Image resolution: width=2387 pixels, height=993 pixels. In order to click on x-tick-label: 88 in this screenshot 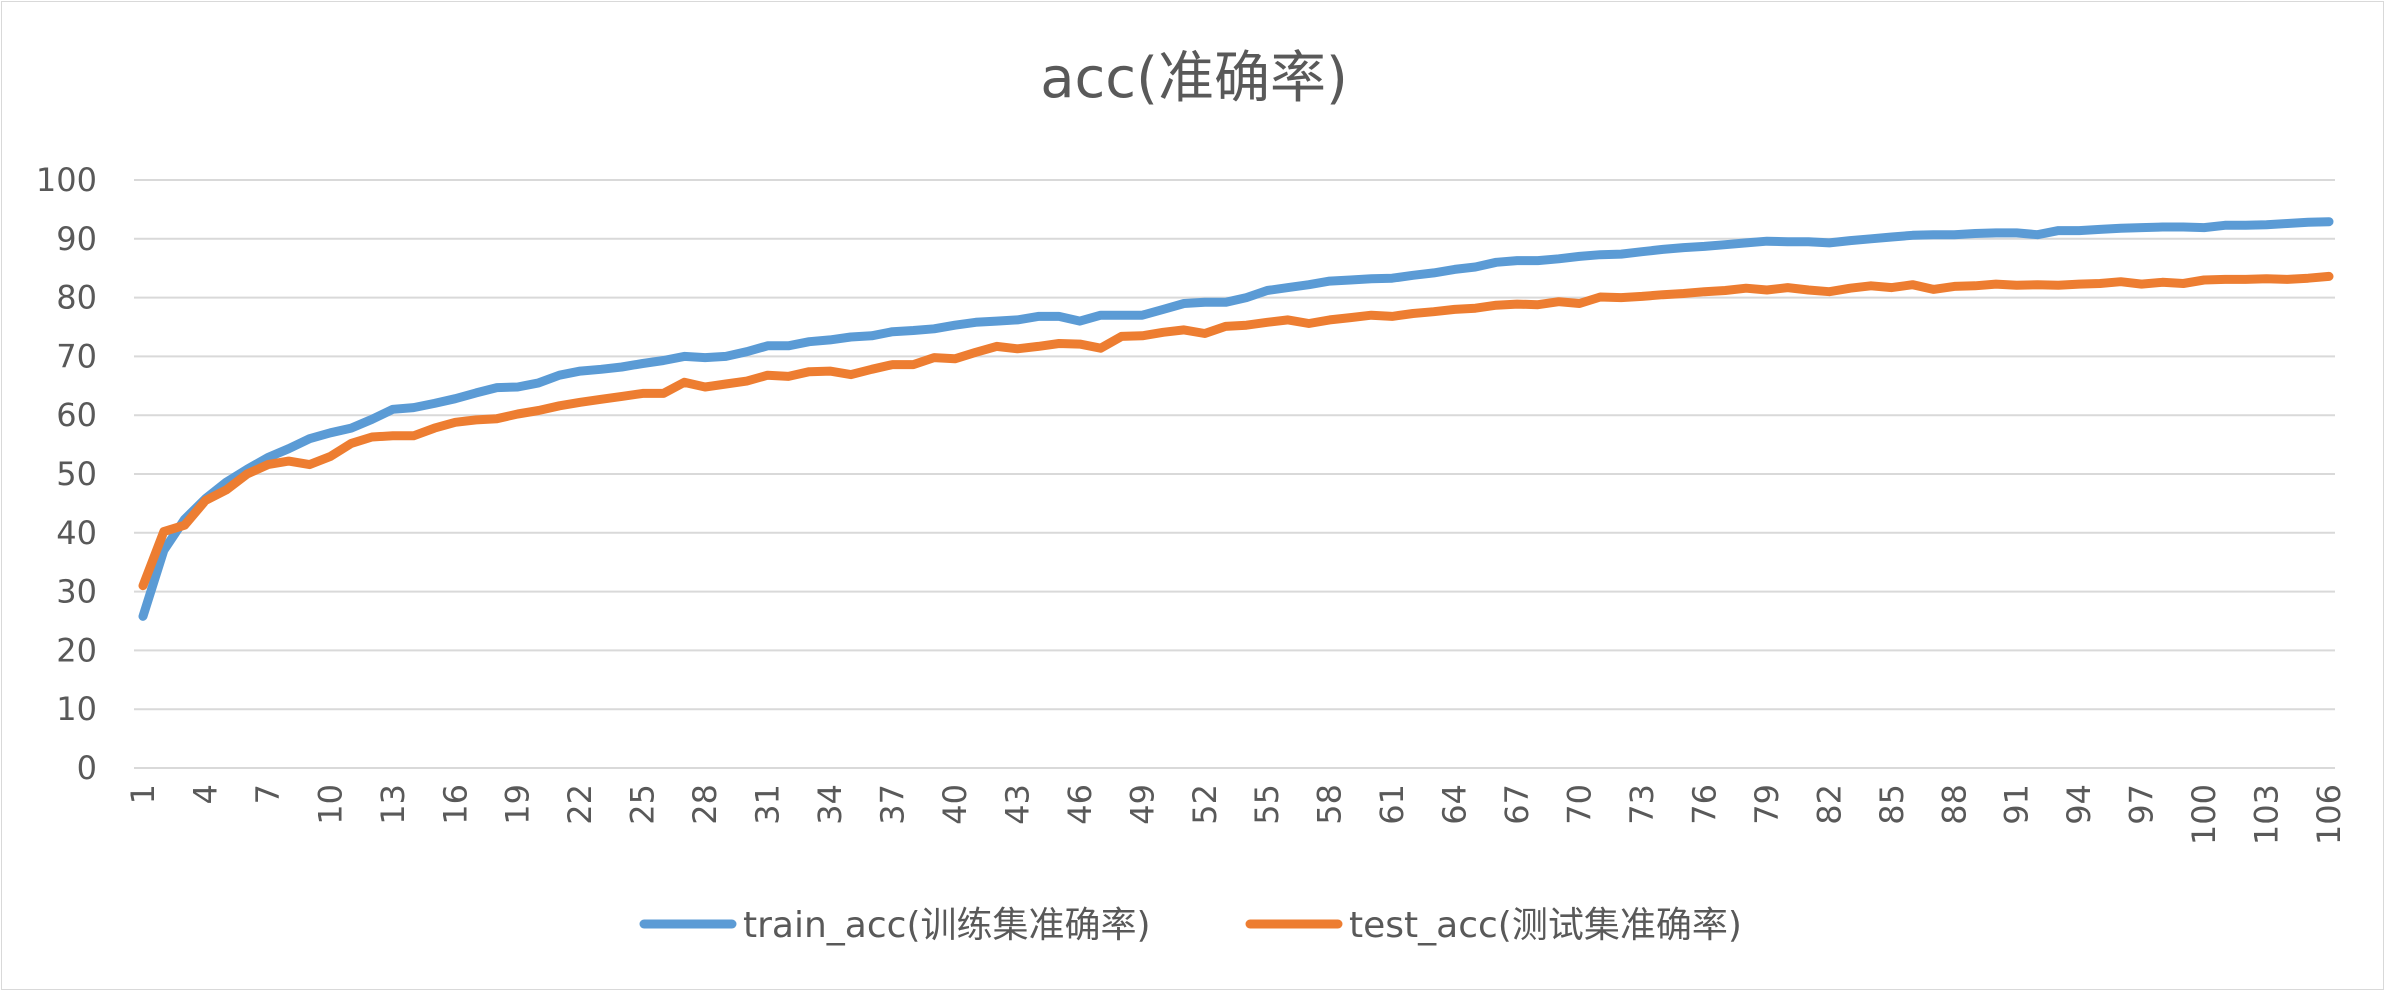, I will do `click(1954, 804)`.